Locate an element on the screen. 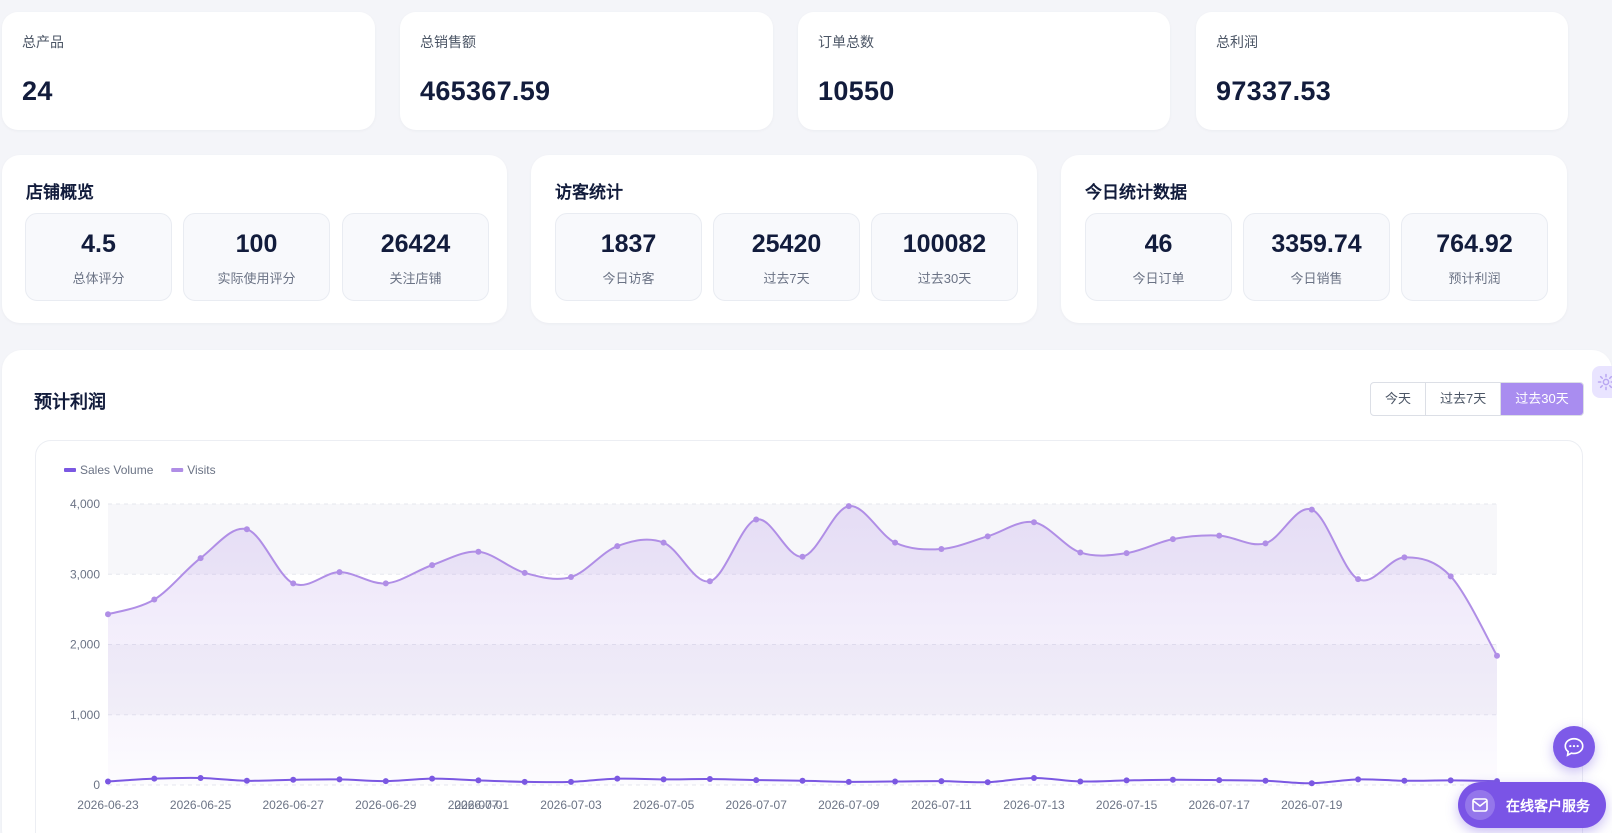 Image resolution: width=1612 pixels, height=833 pixels. x-tick-label: 2026-07-01 is located at coordinates (479, 805).